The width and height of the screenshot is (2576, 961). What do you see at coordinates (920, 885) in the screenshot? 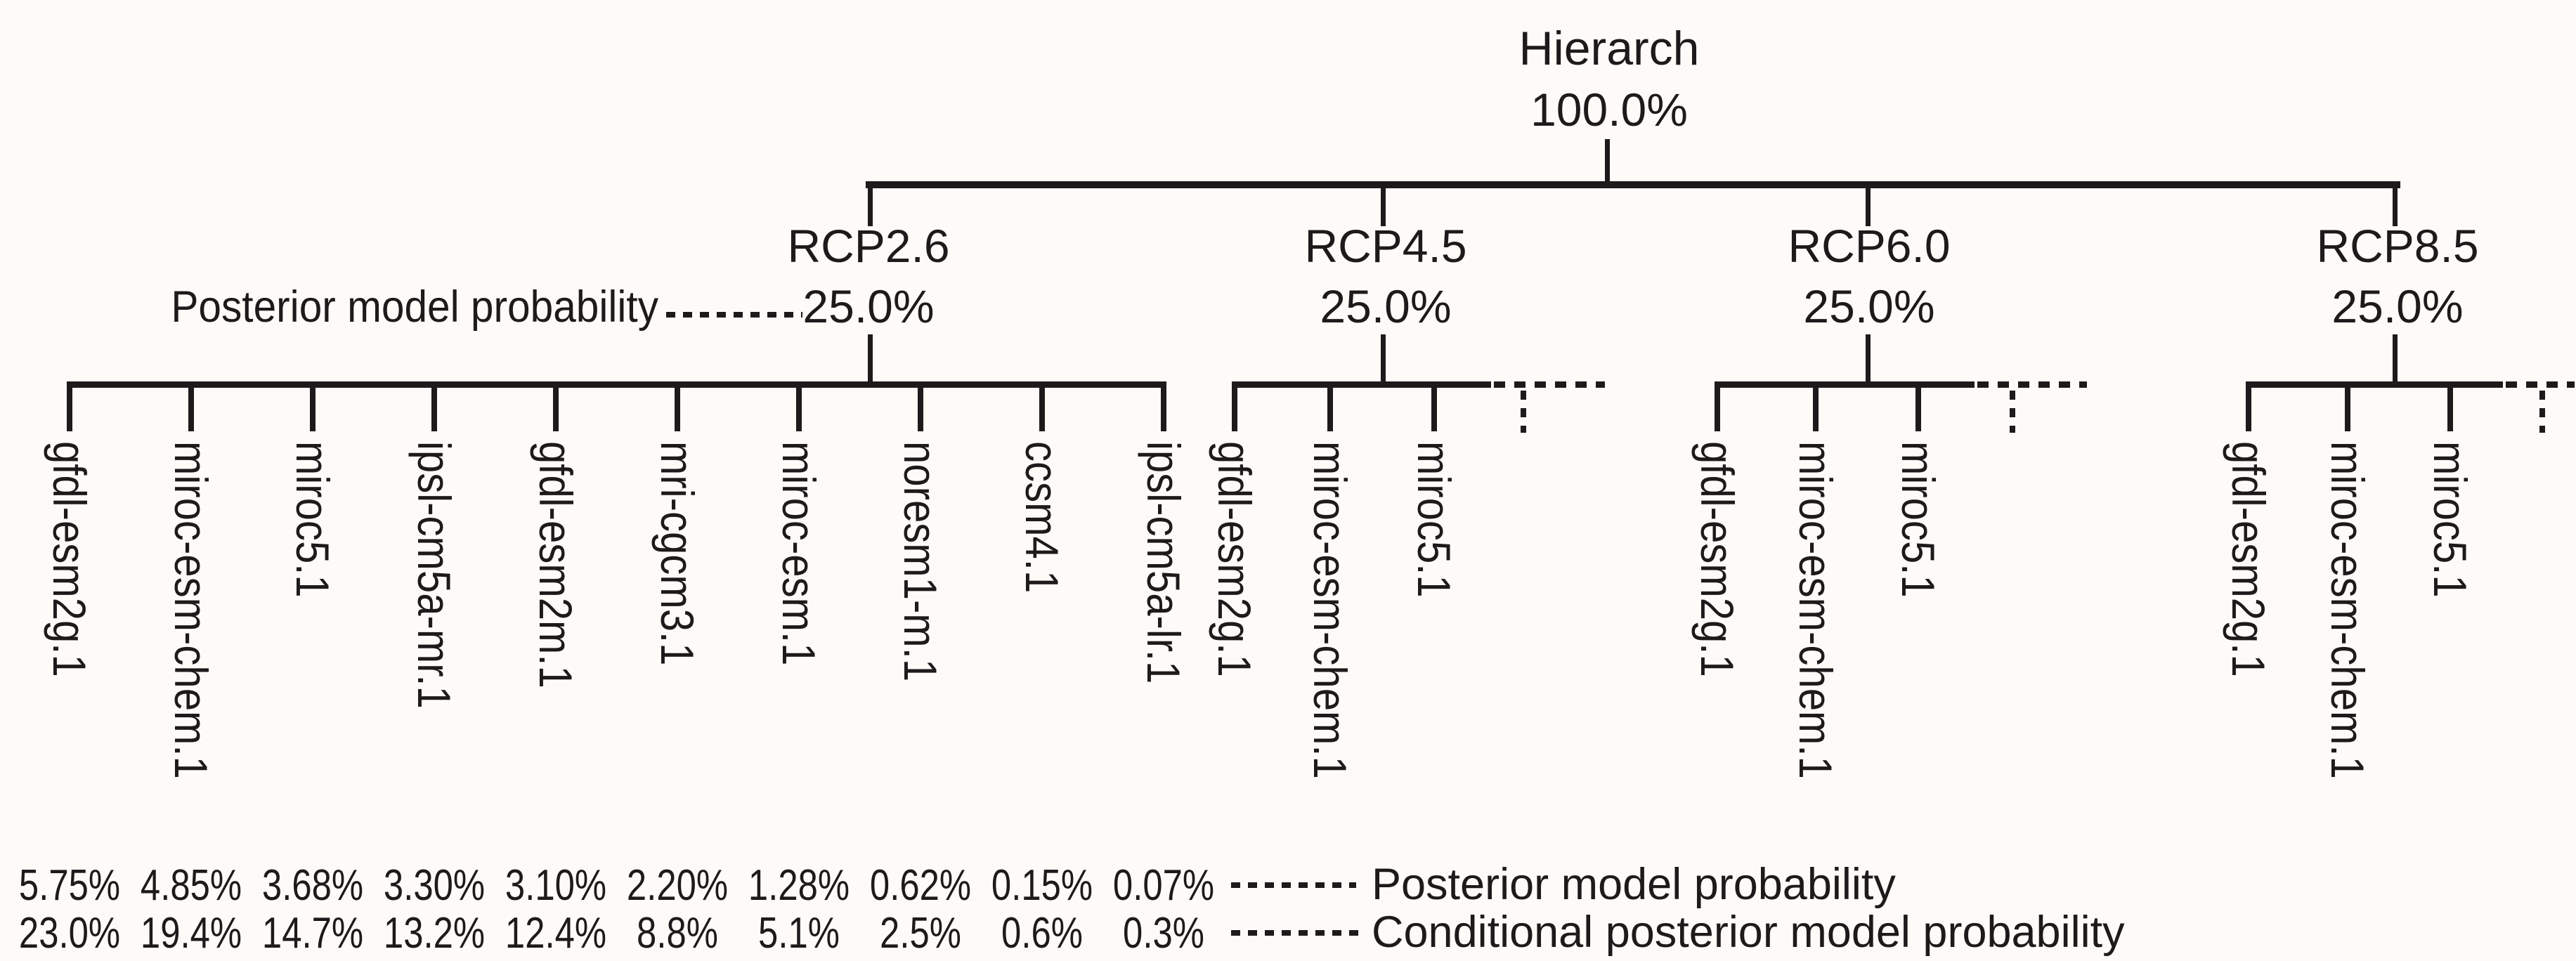
I see `posterior-value: 0.62%` at bounding box center [920, 885].